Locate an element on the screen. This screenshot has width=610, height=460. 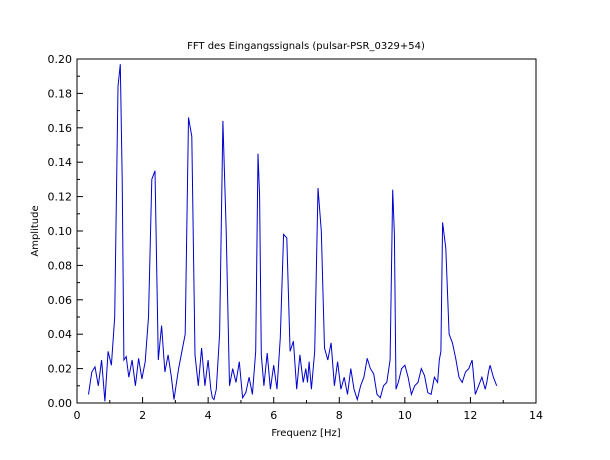
y-tick-label: 0.04 is located at coordinates (60, 334).